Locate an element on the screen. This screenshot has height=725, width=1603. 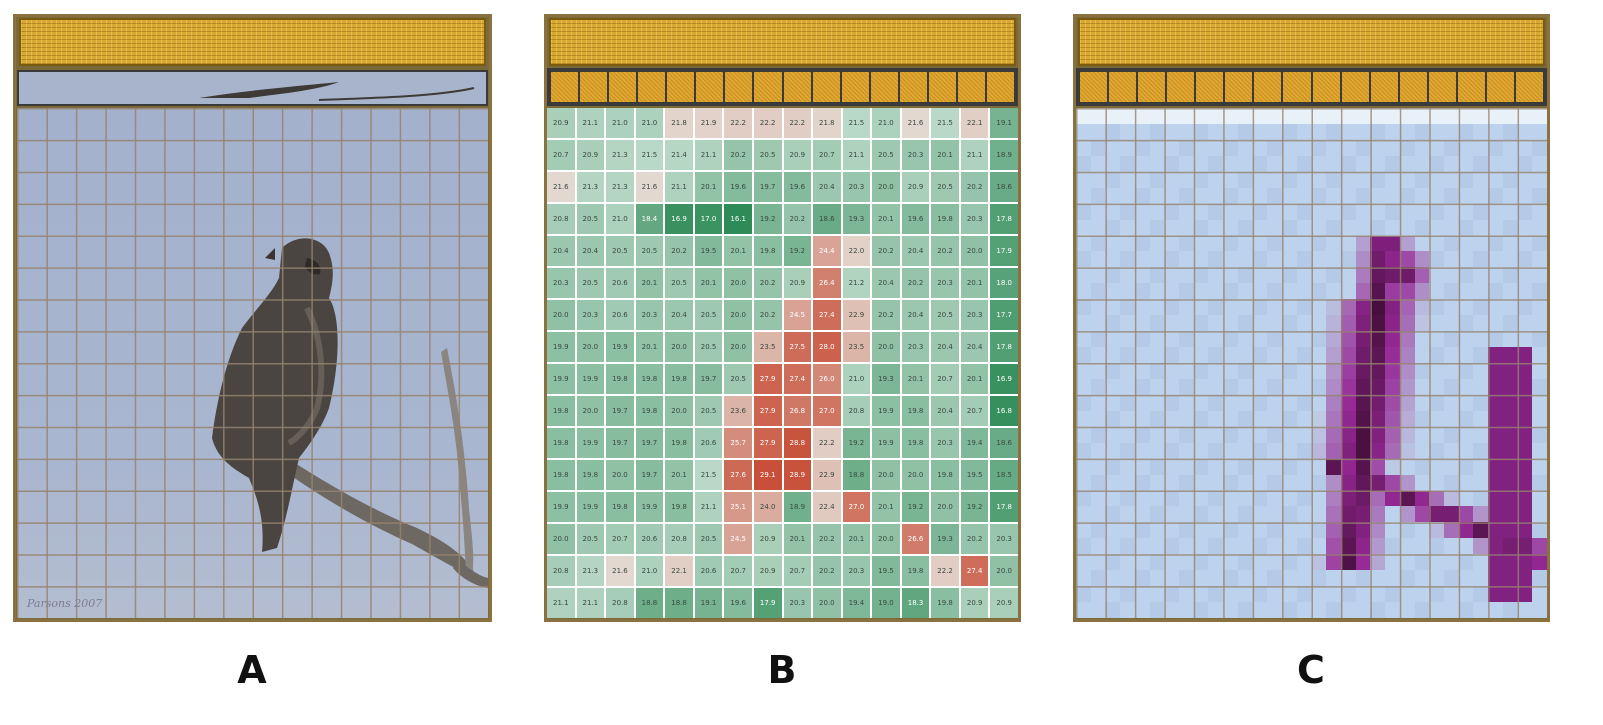
heatmap-cell: 22.9 is located at coordinates (856, 315).